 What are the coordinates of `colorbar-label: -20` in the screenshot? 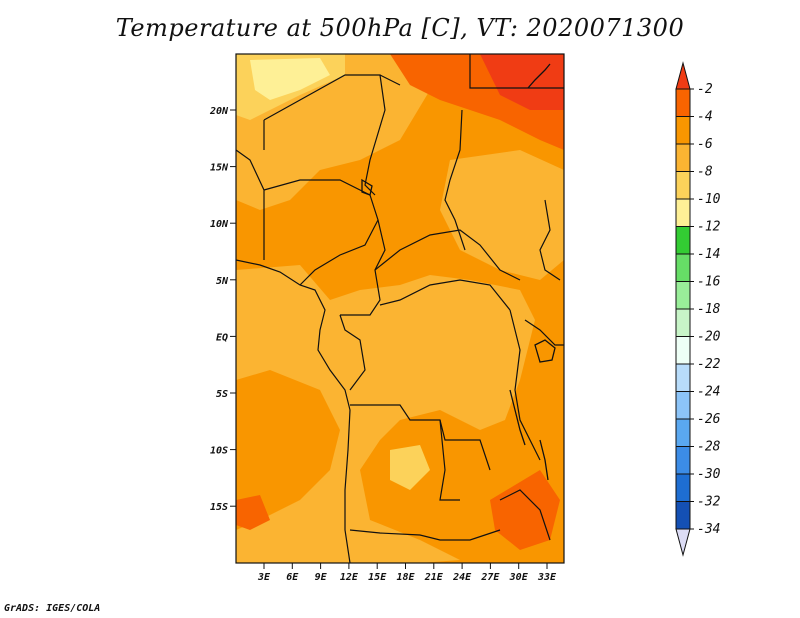 It's located at (709, 337).